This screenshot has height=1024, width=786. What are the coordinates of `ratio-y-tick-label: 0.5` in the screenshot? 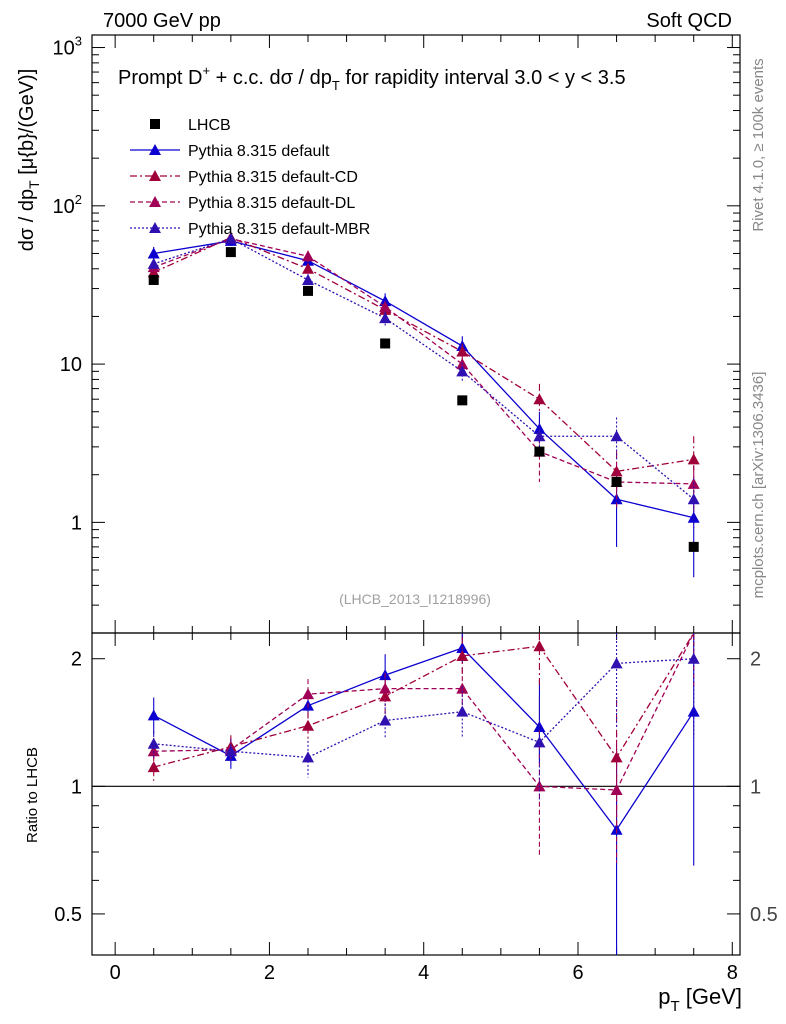 It's located at (68, 915).